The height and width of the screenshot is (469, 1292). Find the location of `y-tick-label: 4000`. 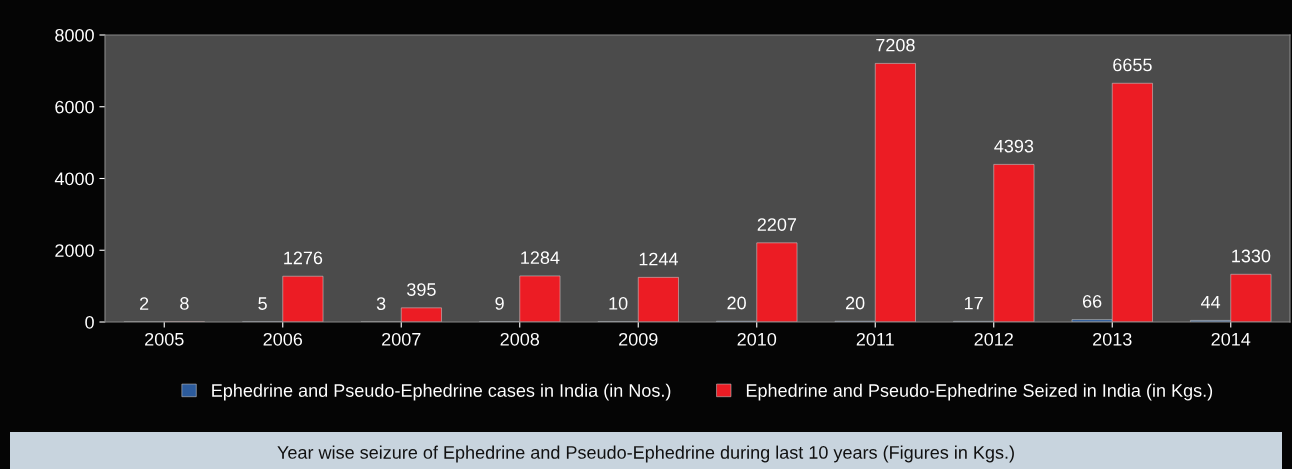

y-tick-label: 4000 is located at coordinates (74, 179).